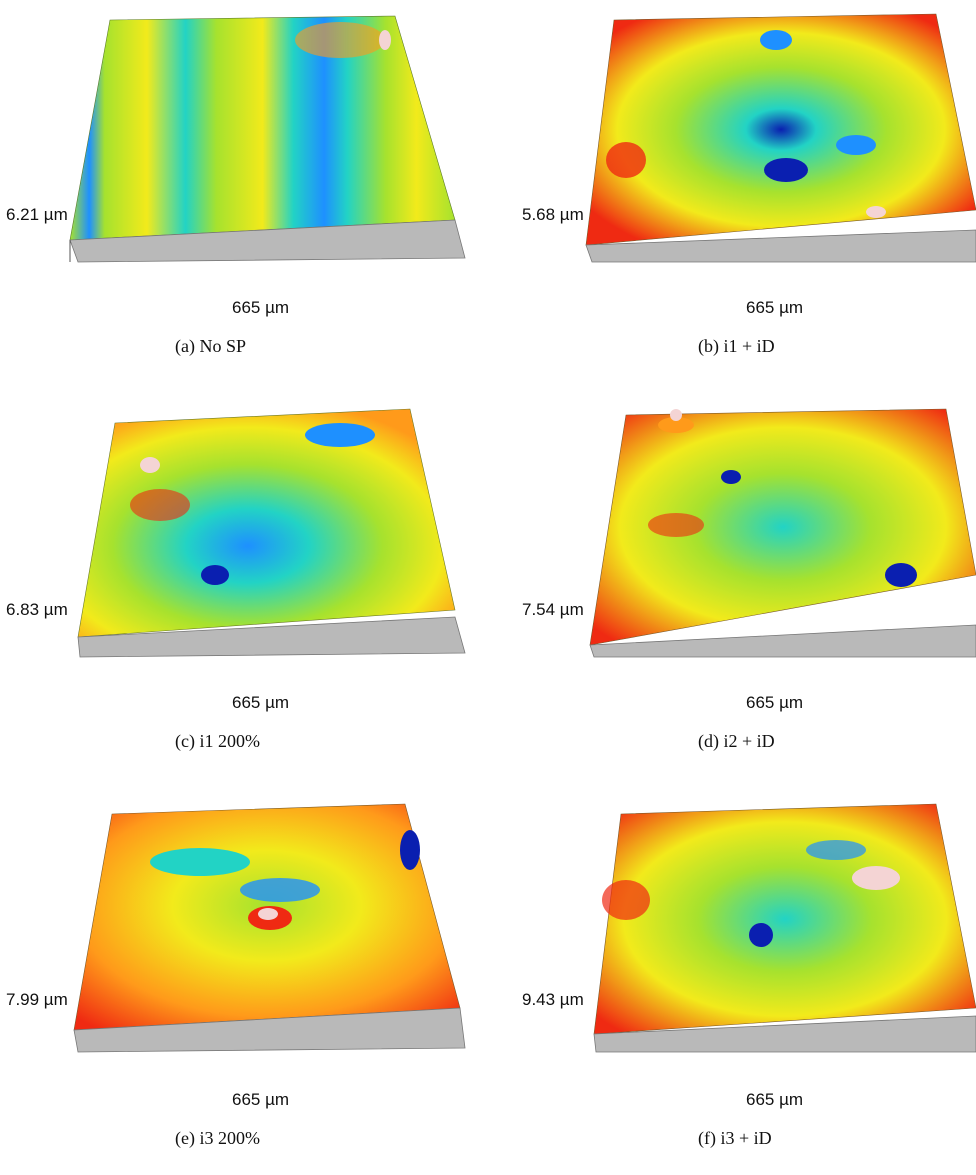 The height and width of the screenshot is (1175, 976). I want to click on height-label: 7.99 µm, so click(37, 999).